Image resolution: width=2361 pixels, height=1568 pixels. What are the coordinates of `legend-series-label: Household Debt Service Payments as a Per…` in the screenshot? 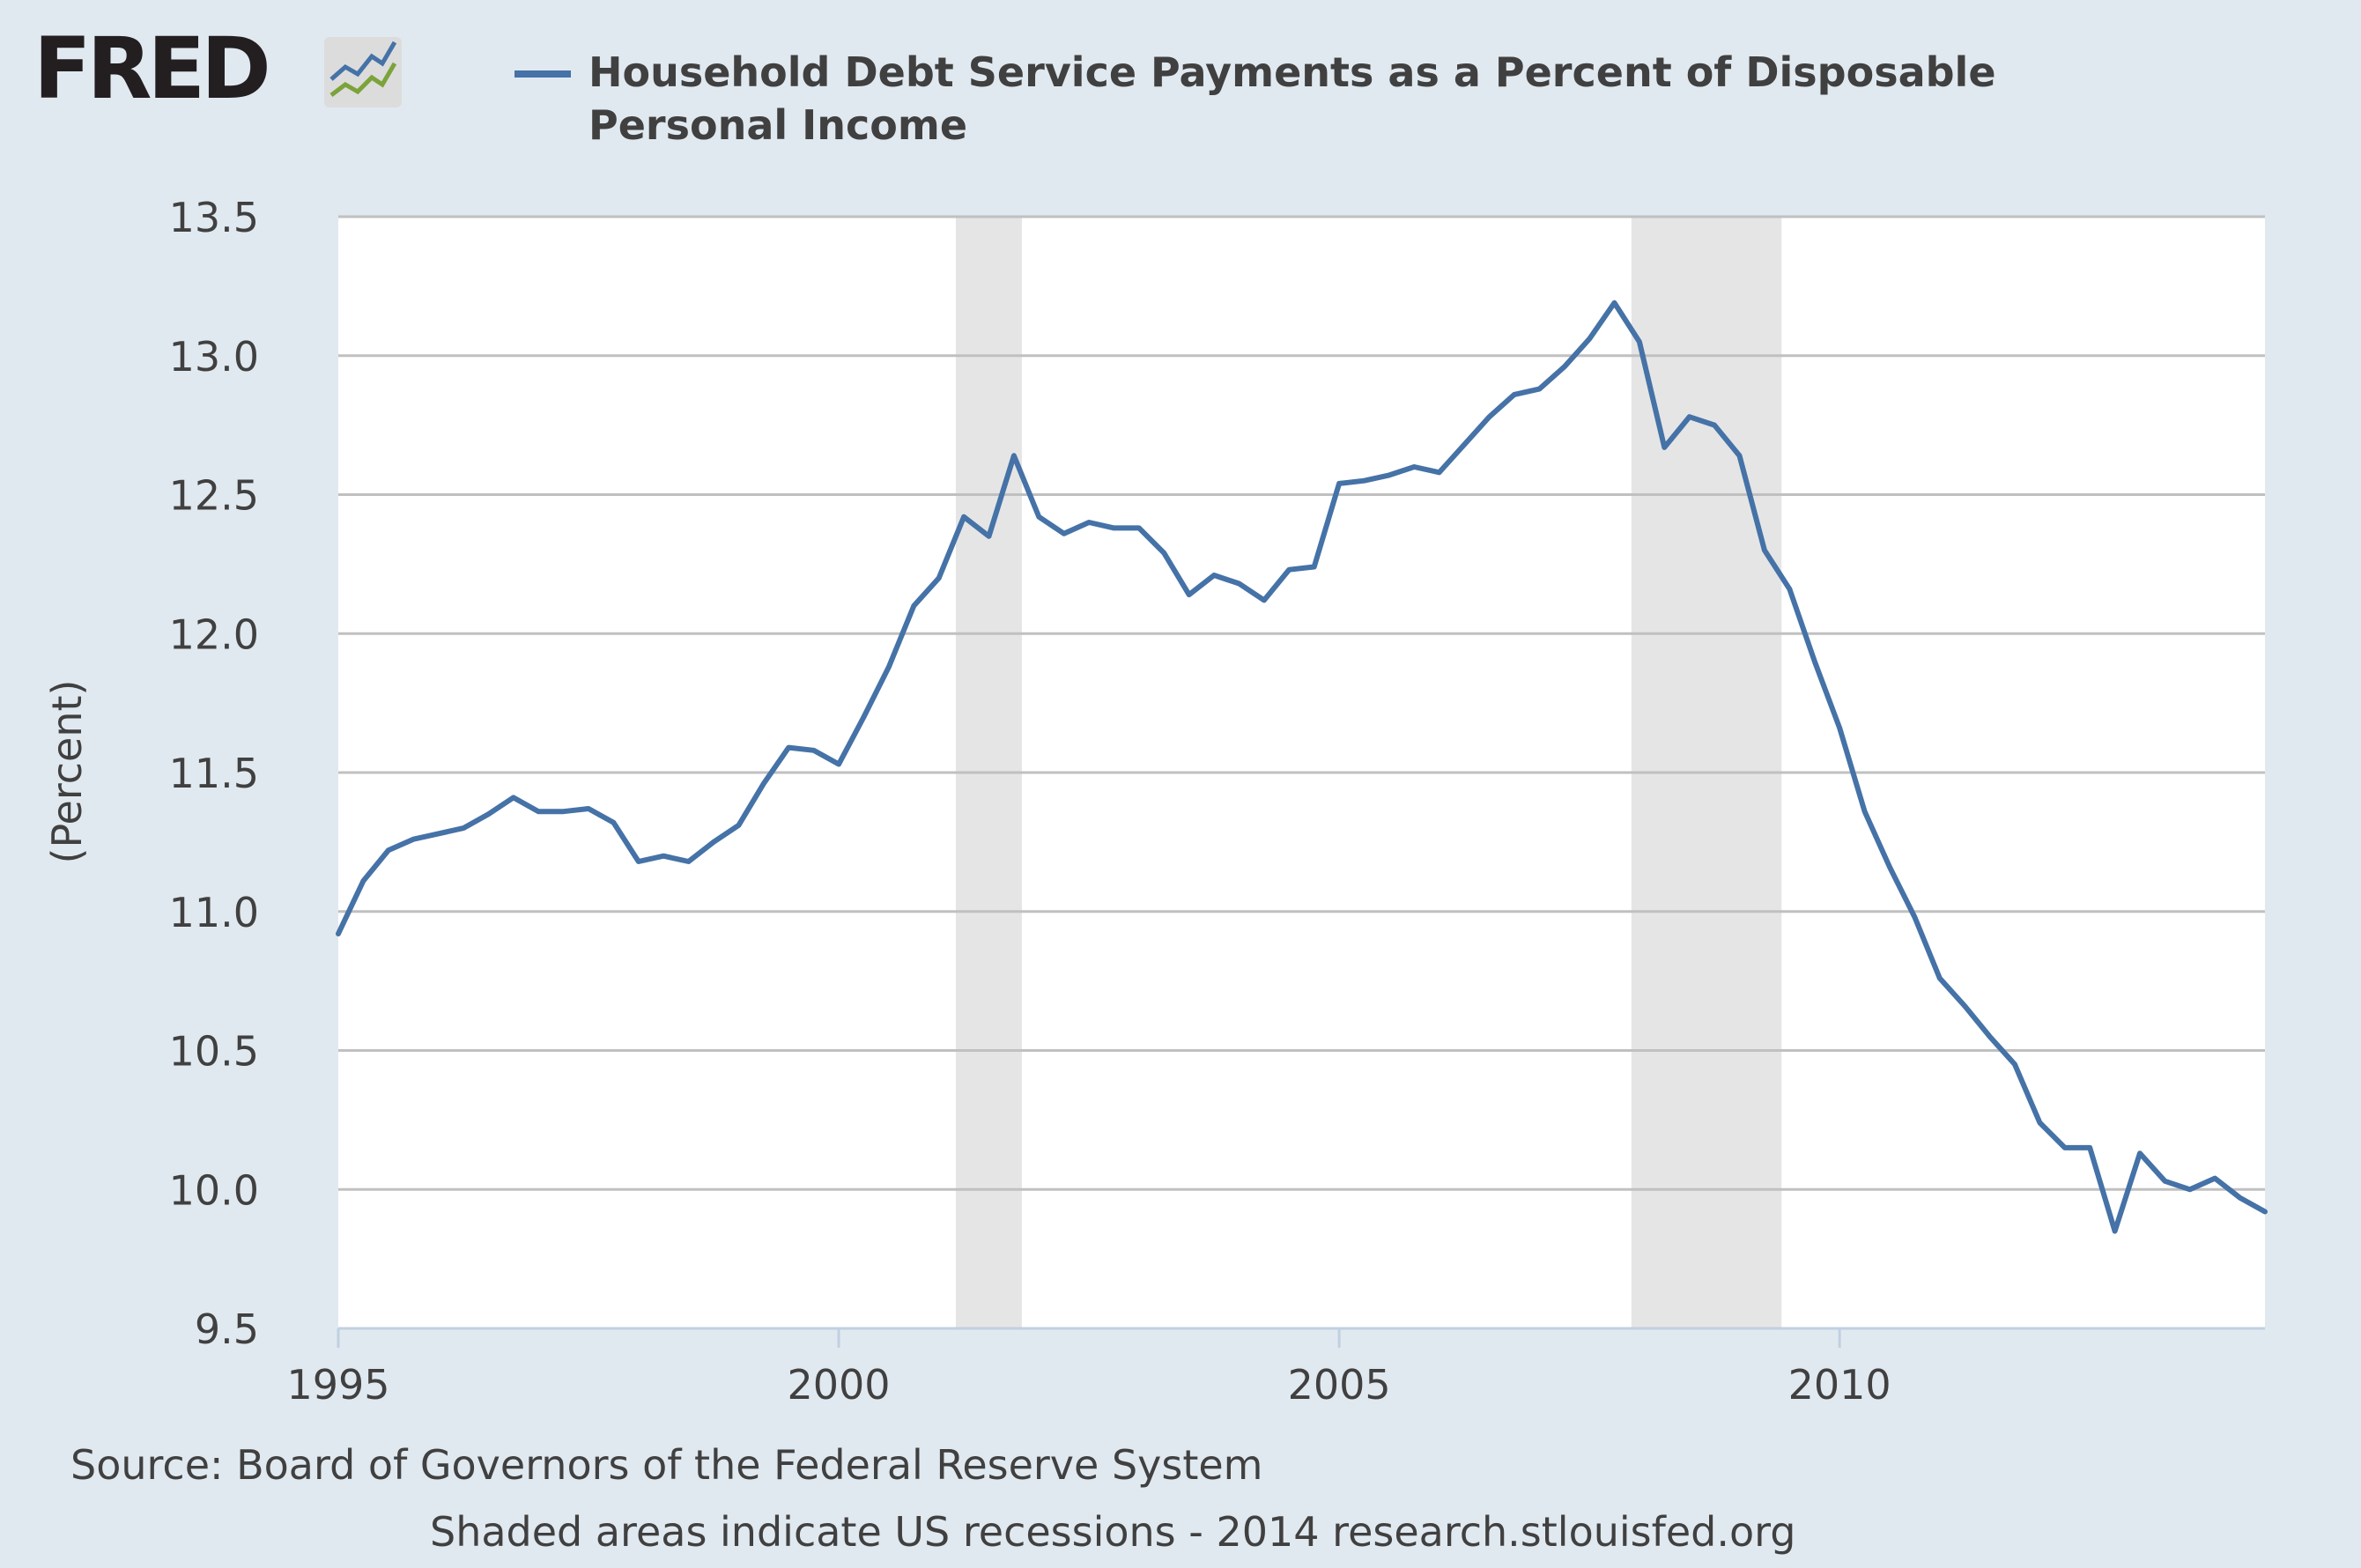 It's located at (1292, 98).